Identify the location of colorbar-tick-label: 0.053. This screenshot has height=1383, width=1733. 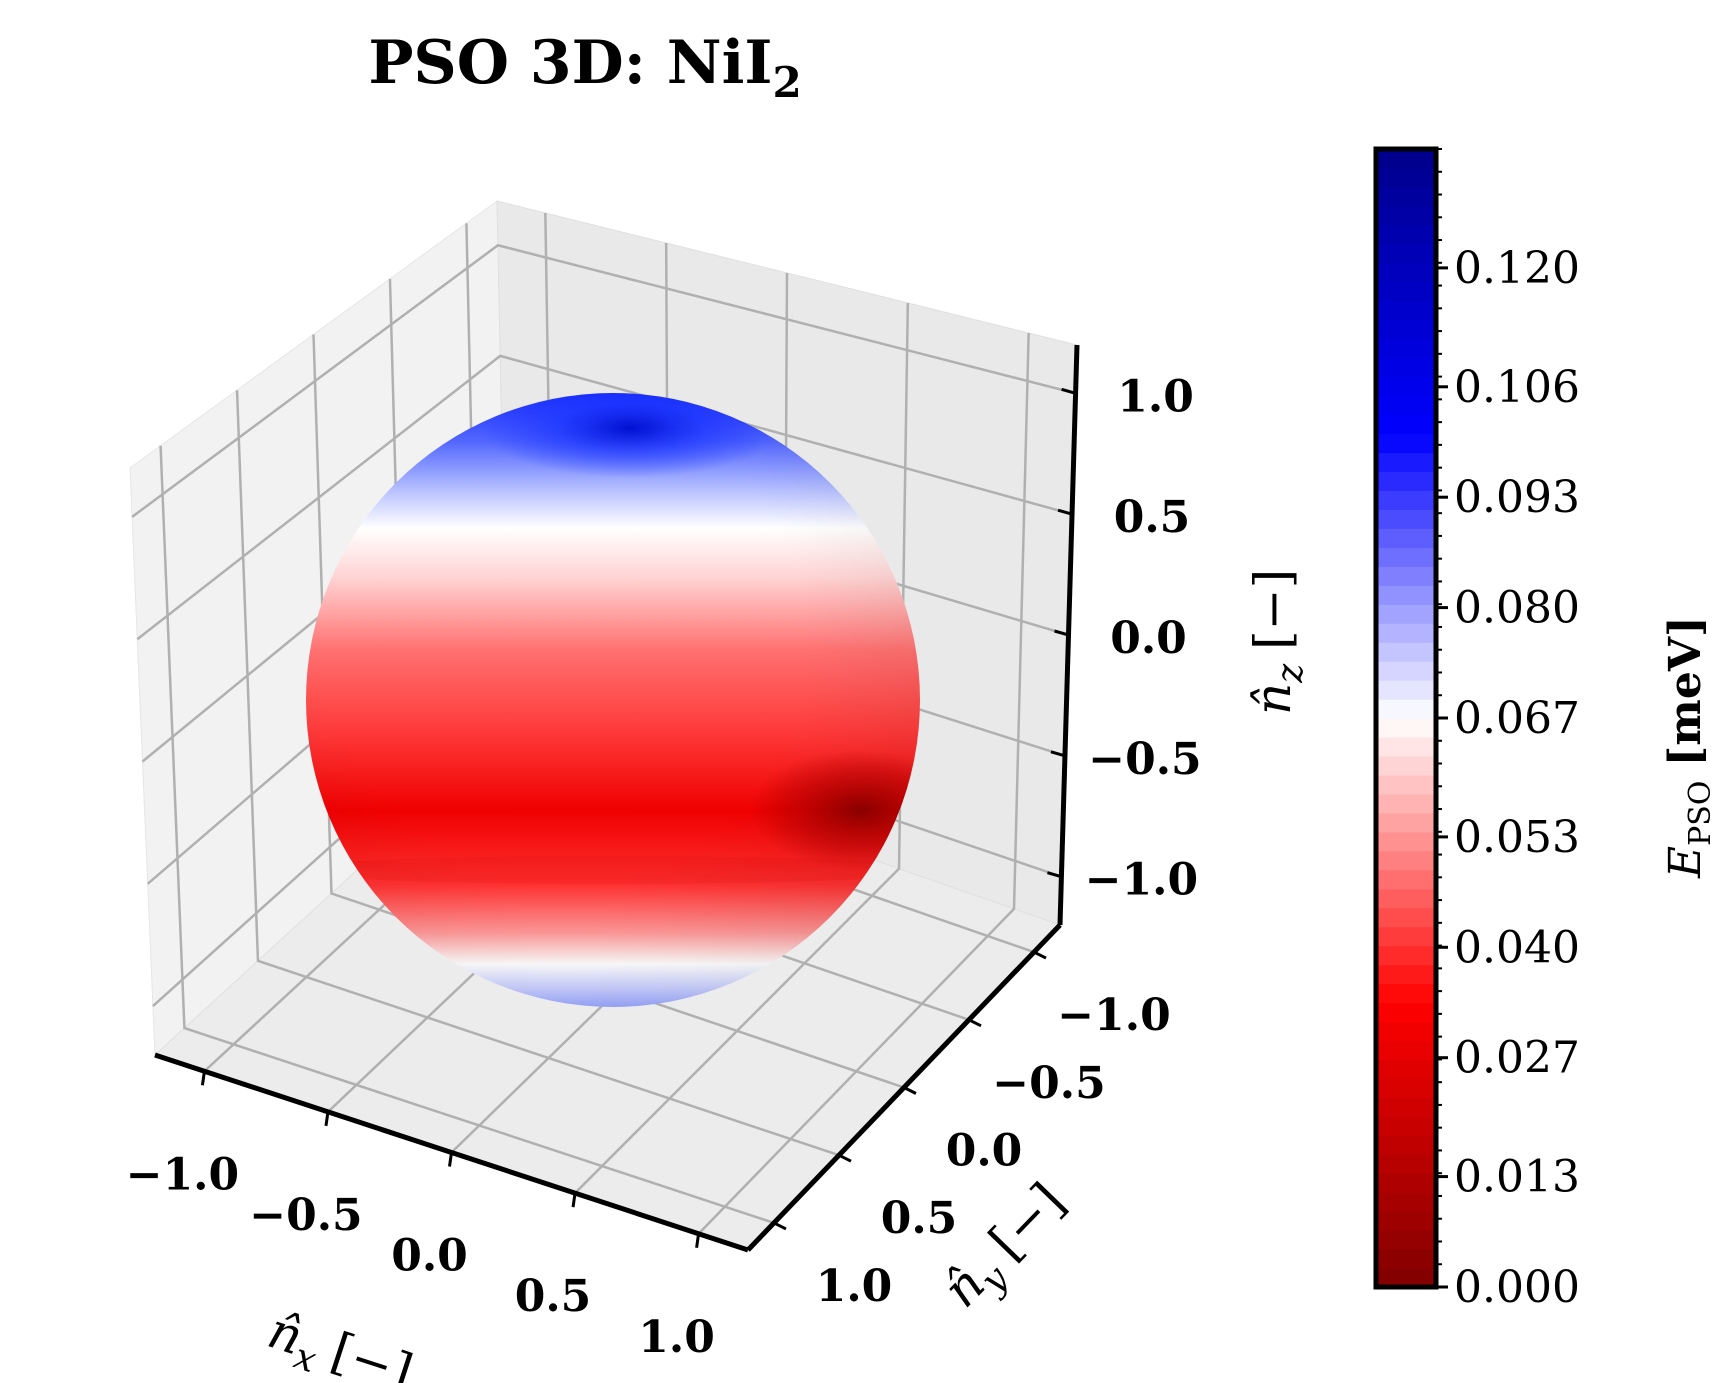
(1517, 837).